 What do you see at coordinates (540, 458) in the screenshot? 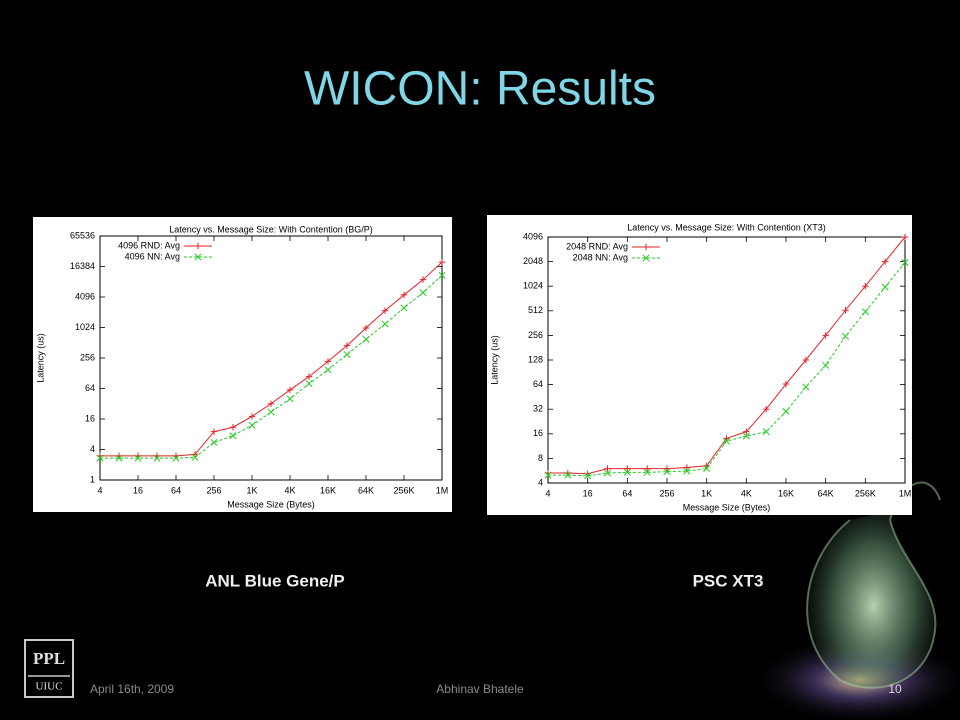
I see `y-tick-label: 8` at bounding box center [540, 458].